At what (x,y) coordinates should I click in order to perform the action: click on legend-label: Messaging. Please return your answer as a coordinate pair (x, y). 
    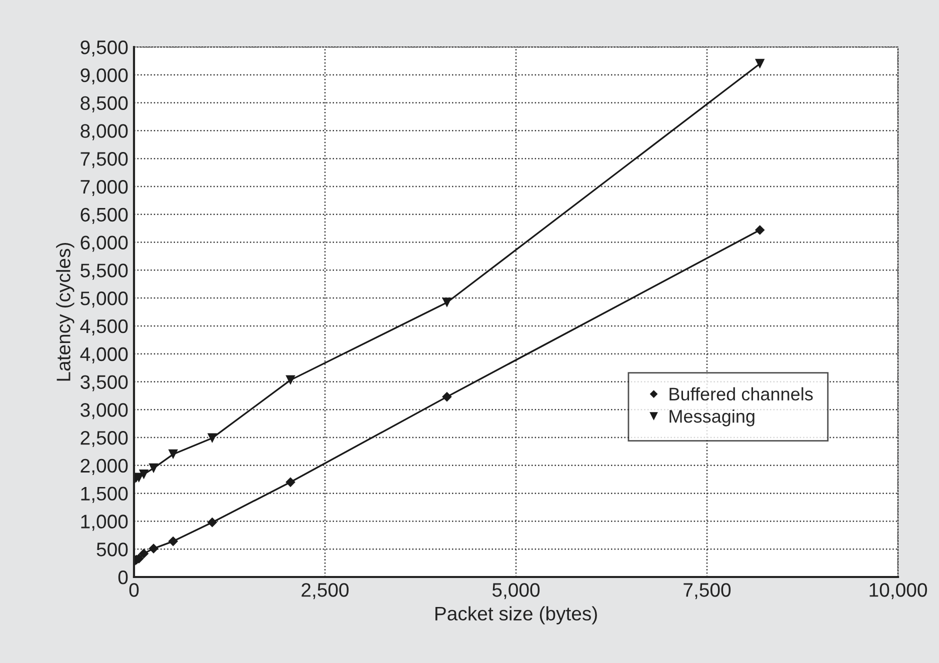
    Looking at the image, I should click on (712, 417).